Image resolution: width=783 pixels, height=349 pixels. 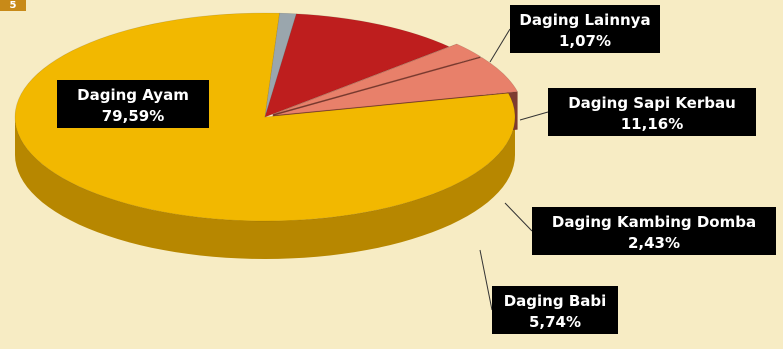 I want to click on slice-value-label: 79,59%, so click(x=133, y=116).